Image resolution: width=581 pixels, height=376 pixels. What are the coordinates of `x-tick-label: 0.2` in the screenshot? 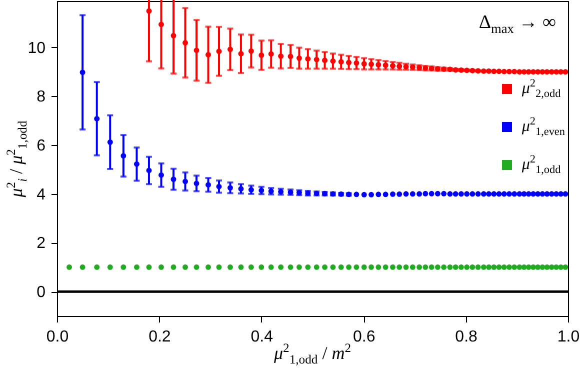 It's located at (159, 337).